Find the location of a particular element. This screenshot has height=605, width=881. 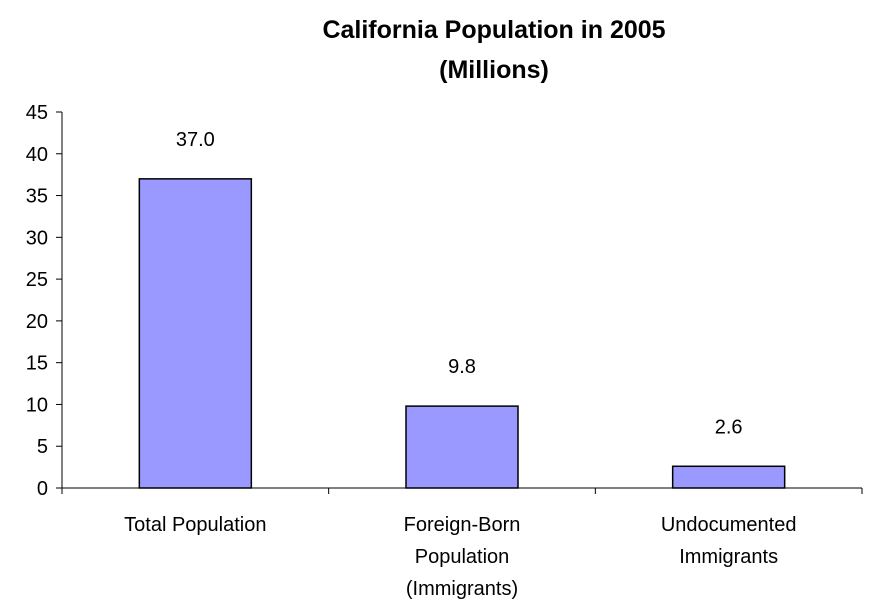

chart-title: California Population in 2005 (Millions) is located at coordinates (493, 50).